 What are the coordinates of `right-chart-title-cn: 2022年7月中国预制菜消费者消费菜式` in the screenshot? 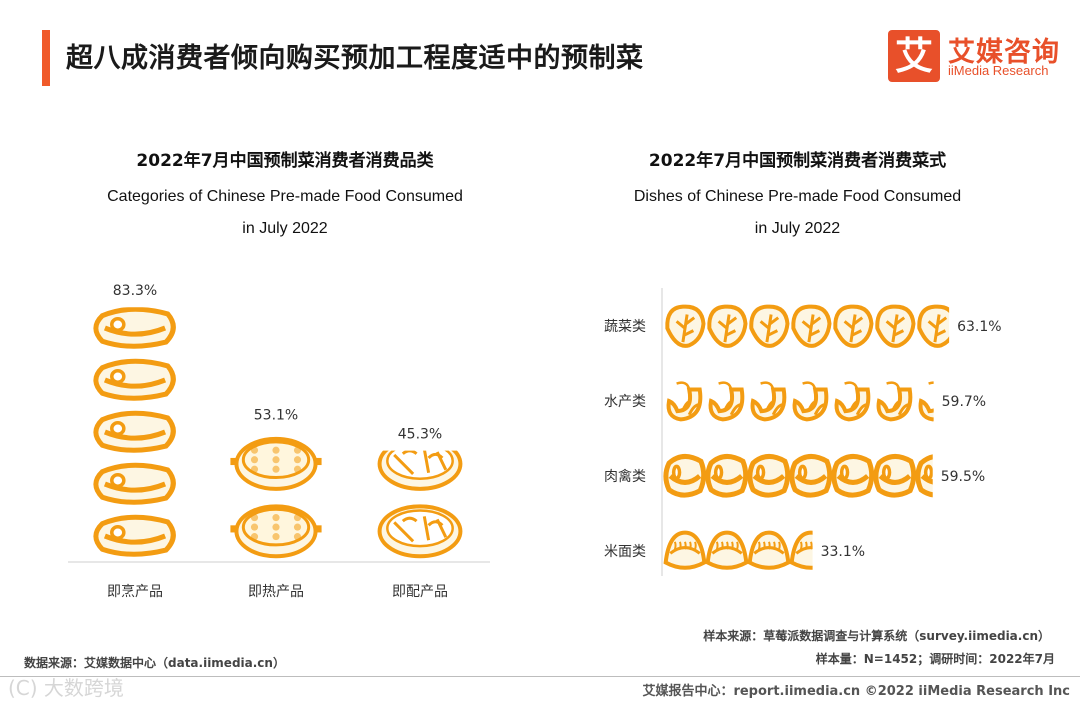 It's located at (797, 161).